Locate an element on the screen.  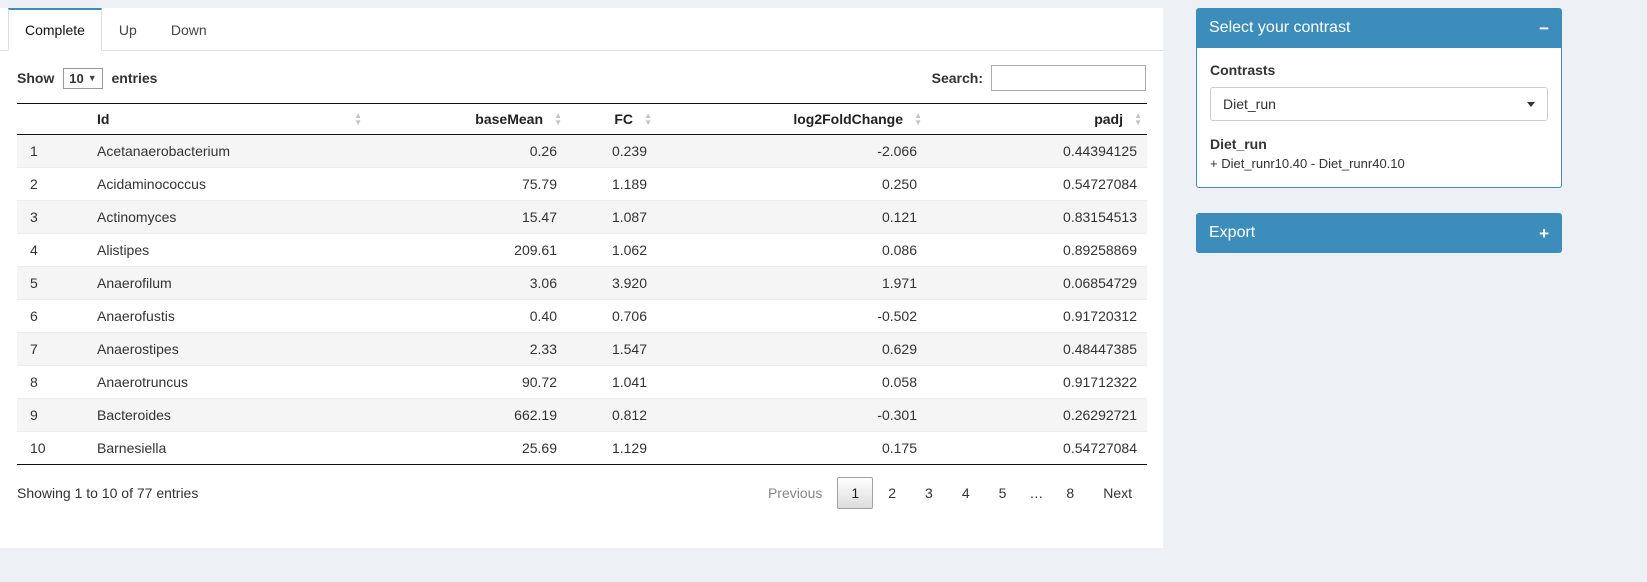
tab-down: Down is located at coordinates (188, 30).